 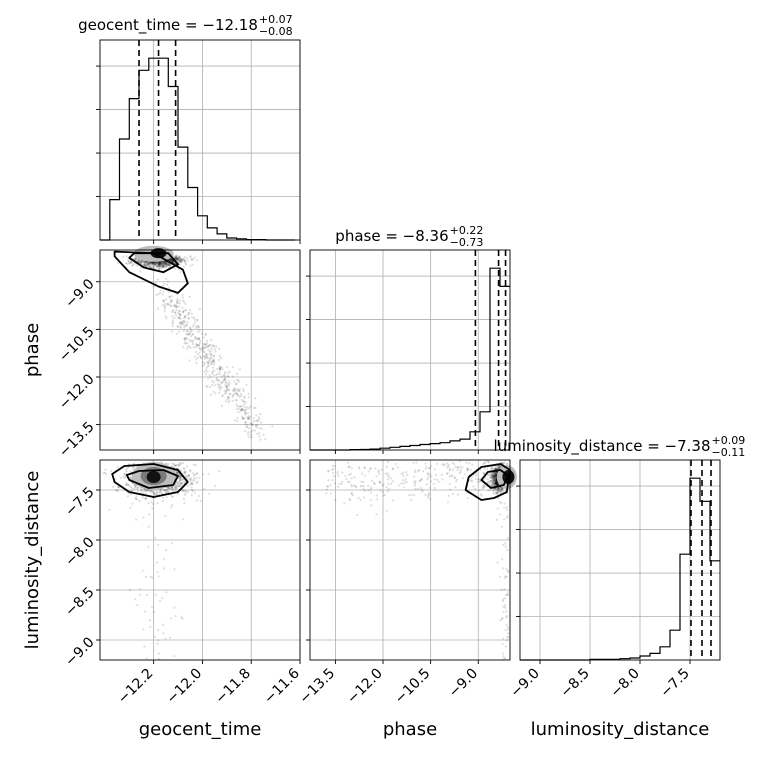 What do you see at coordinates (200, 729) in the screenshot?
I see `x-axis-title: geocent_time` at bounding box center [200, 729].